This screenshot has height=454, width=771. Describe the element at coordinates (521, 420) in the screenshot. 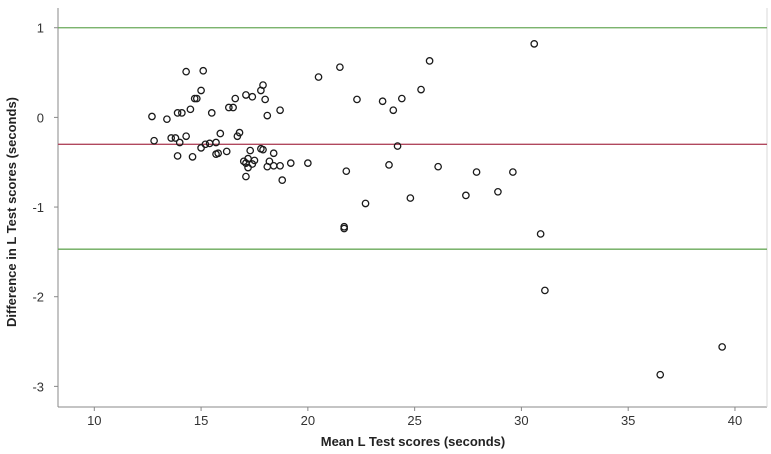

I see `x-tick-label: 30` at that location.